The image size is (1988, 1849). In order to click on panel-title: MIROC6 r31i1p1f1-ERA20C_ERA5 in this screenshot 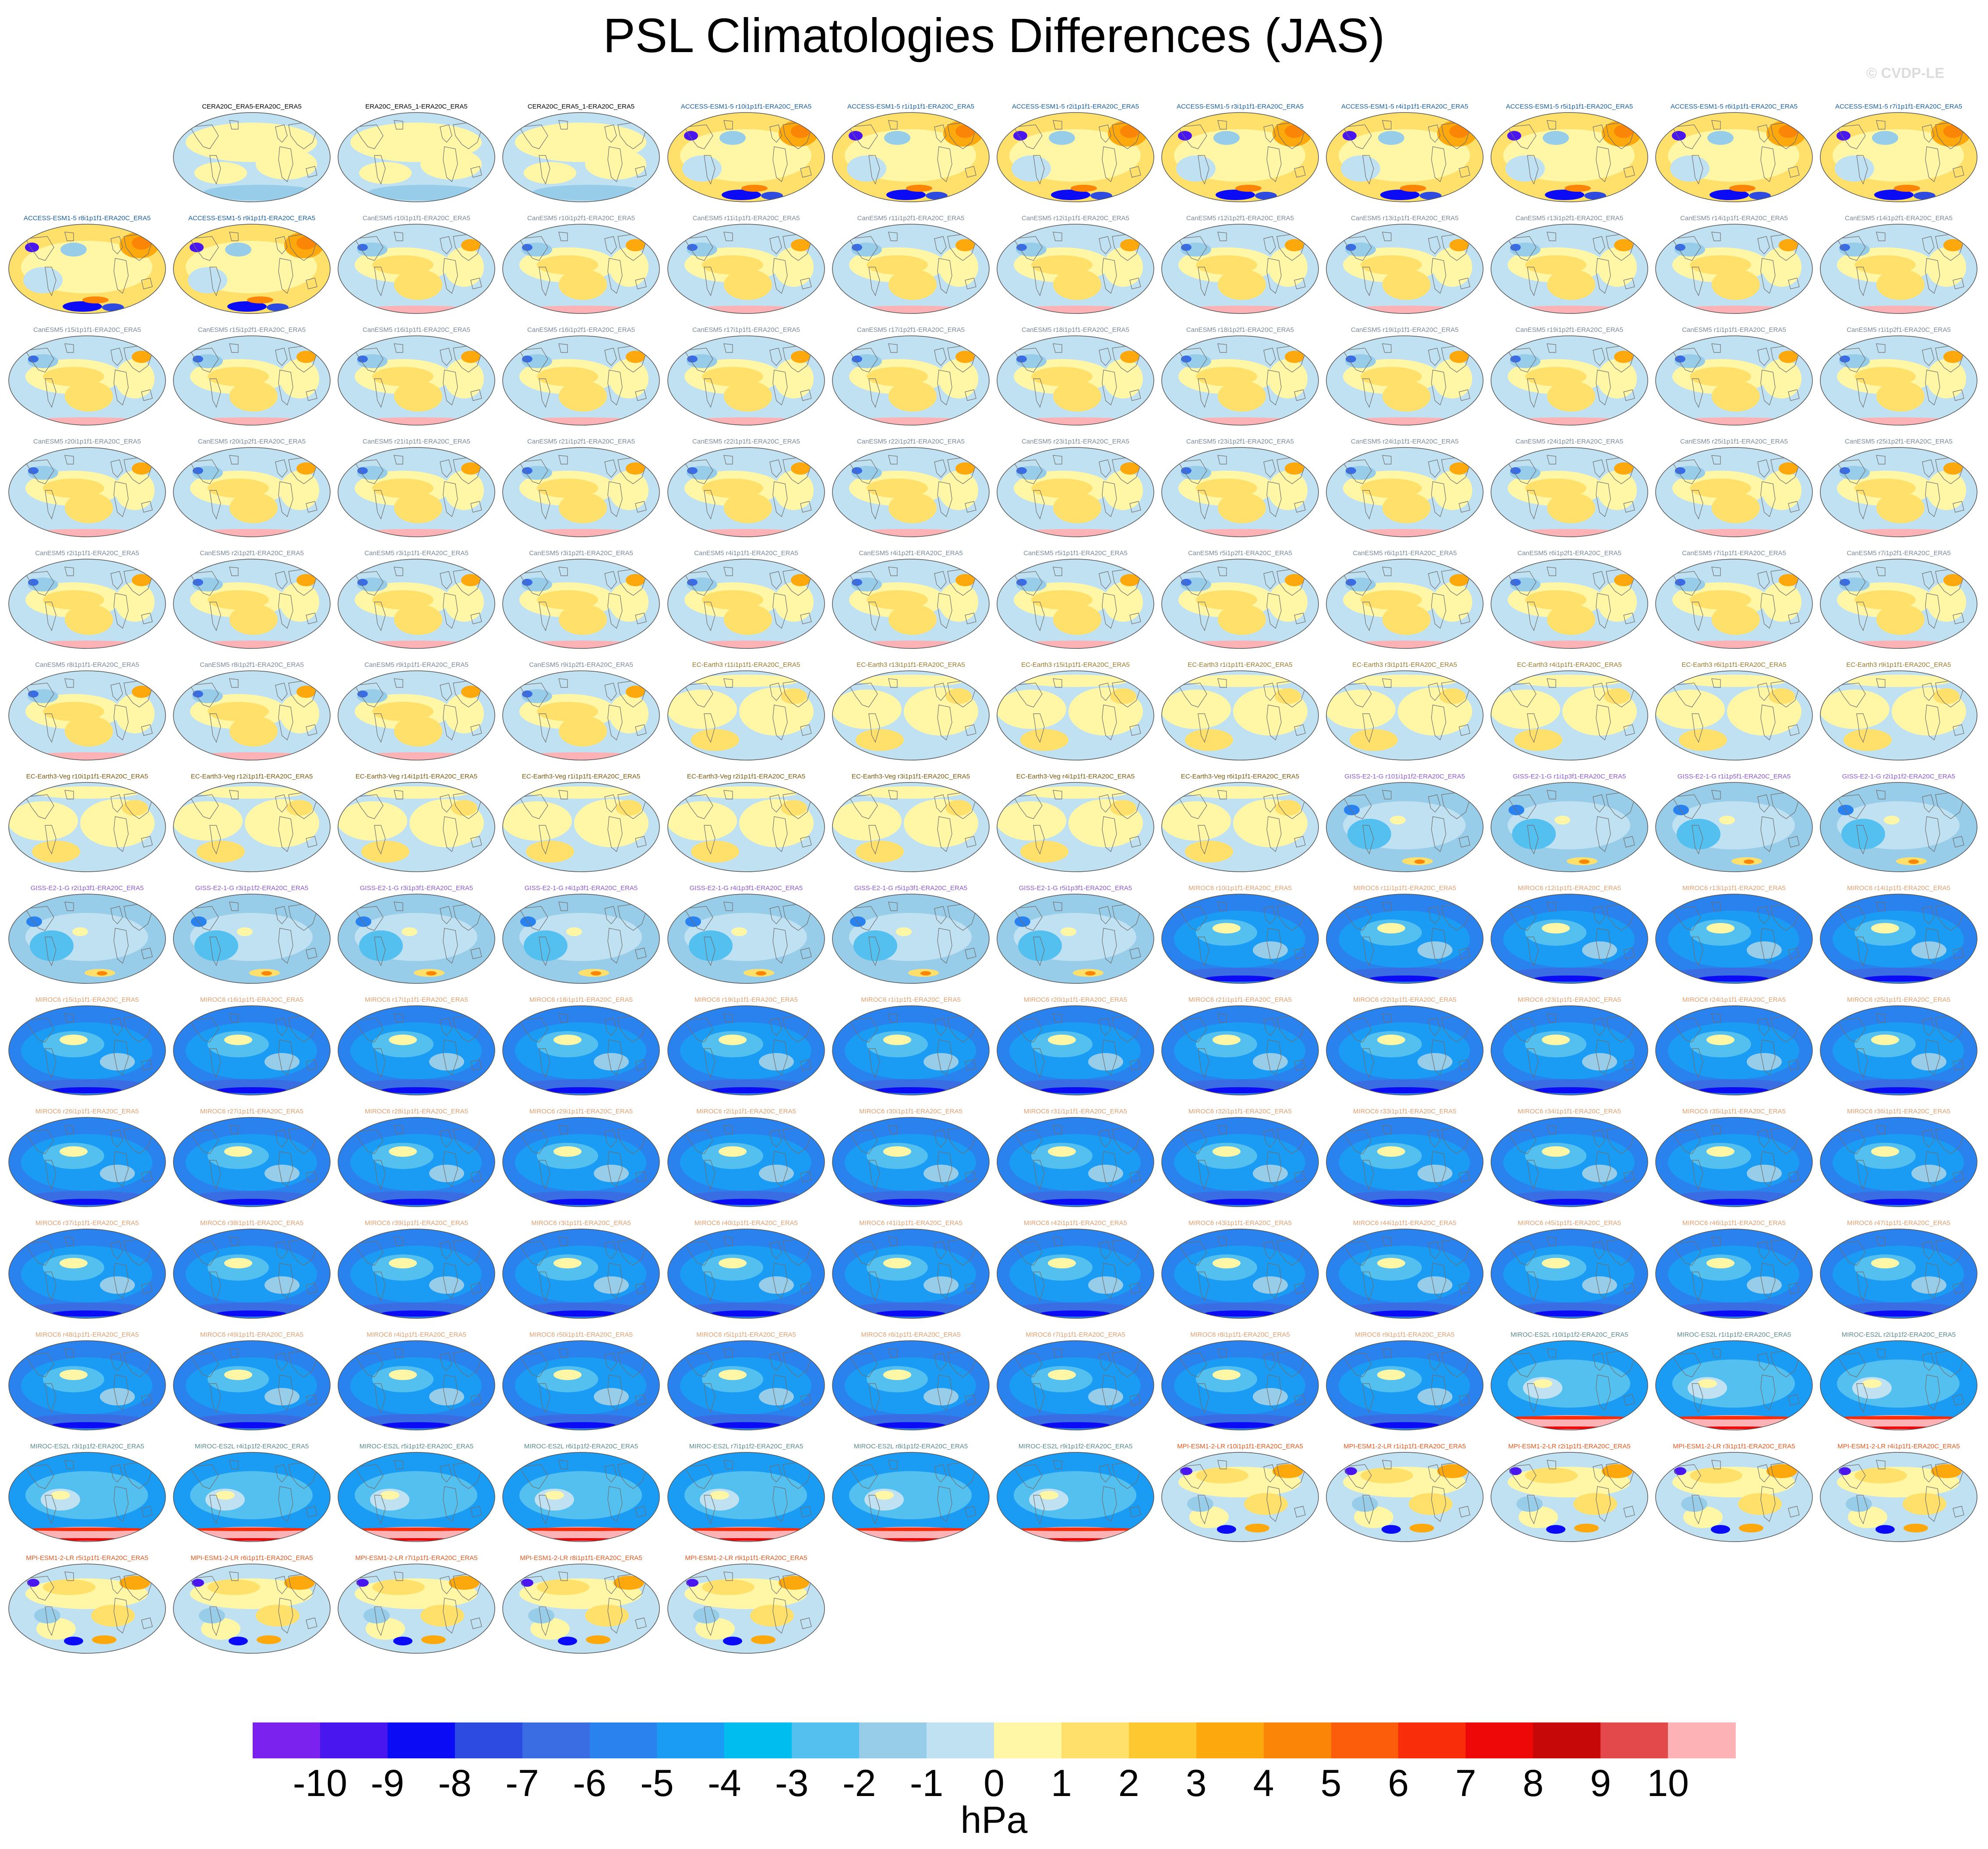, I will do `click(1075, 1111)`.